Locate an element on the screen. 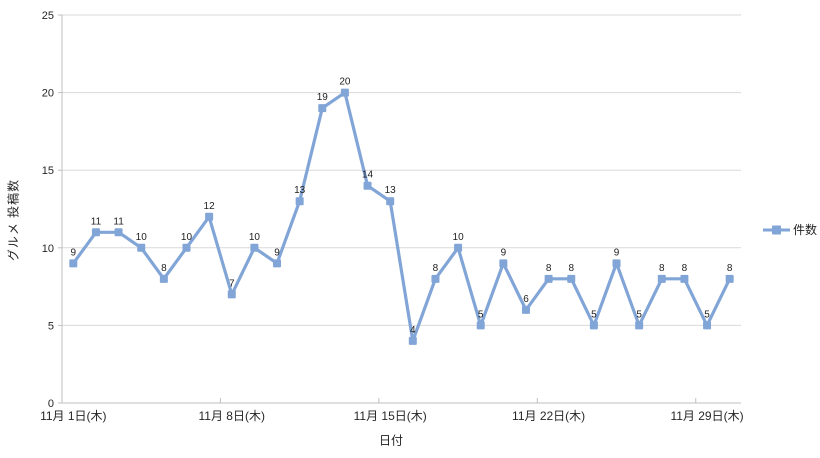 The image size is (820, 458). data-point-label: 14 is located at coordinates (368, 175).